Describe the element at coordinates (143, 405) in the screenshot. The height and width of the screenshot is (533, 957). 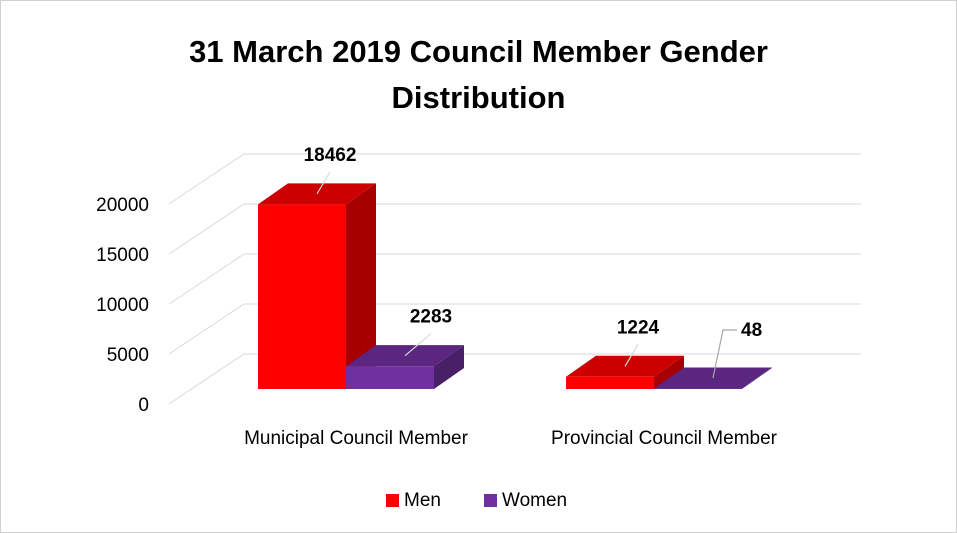
I see `y-tick-label: 0` at that location.